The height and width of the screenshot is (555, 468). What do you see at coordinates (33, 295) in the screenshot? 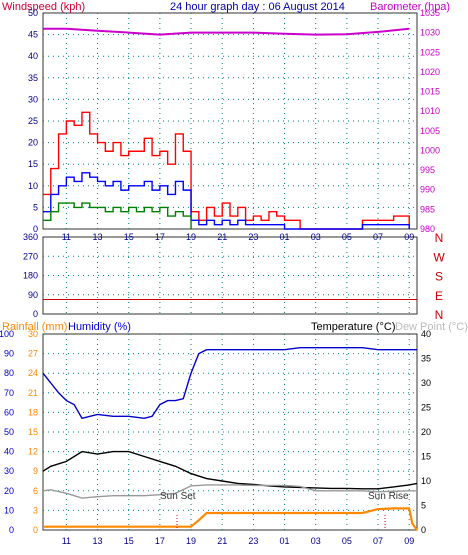
I see `direction-y-tick-label: 90` at bounding box center [33, 295].